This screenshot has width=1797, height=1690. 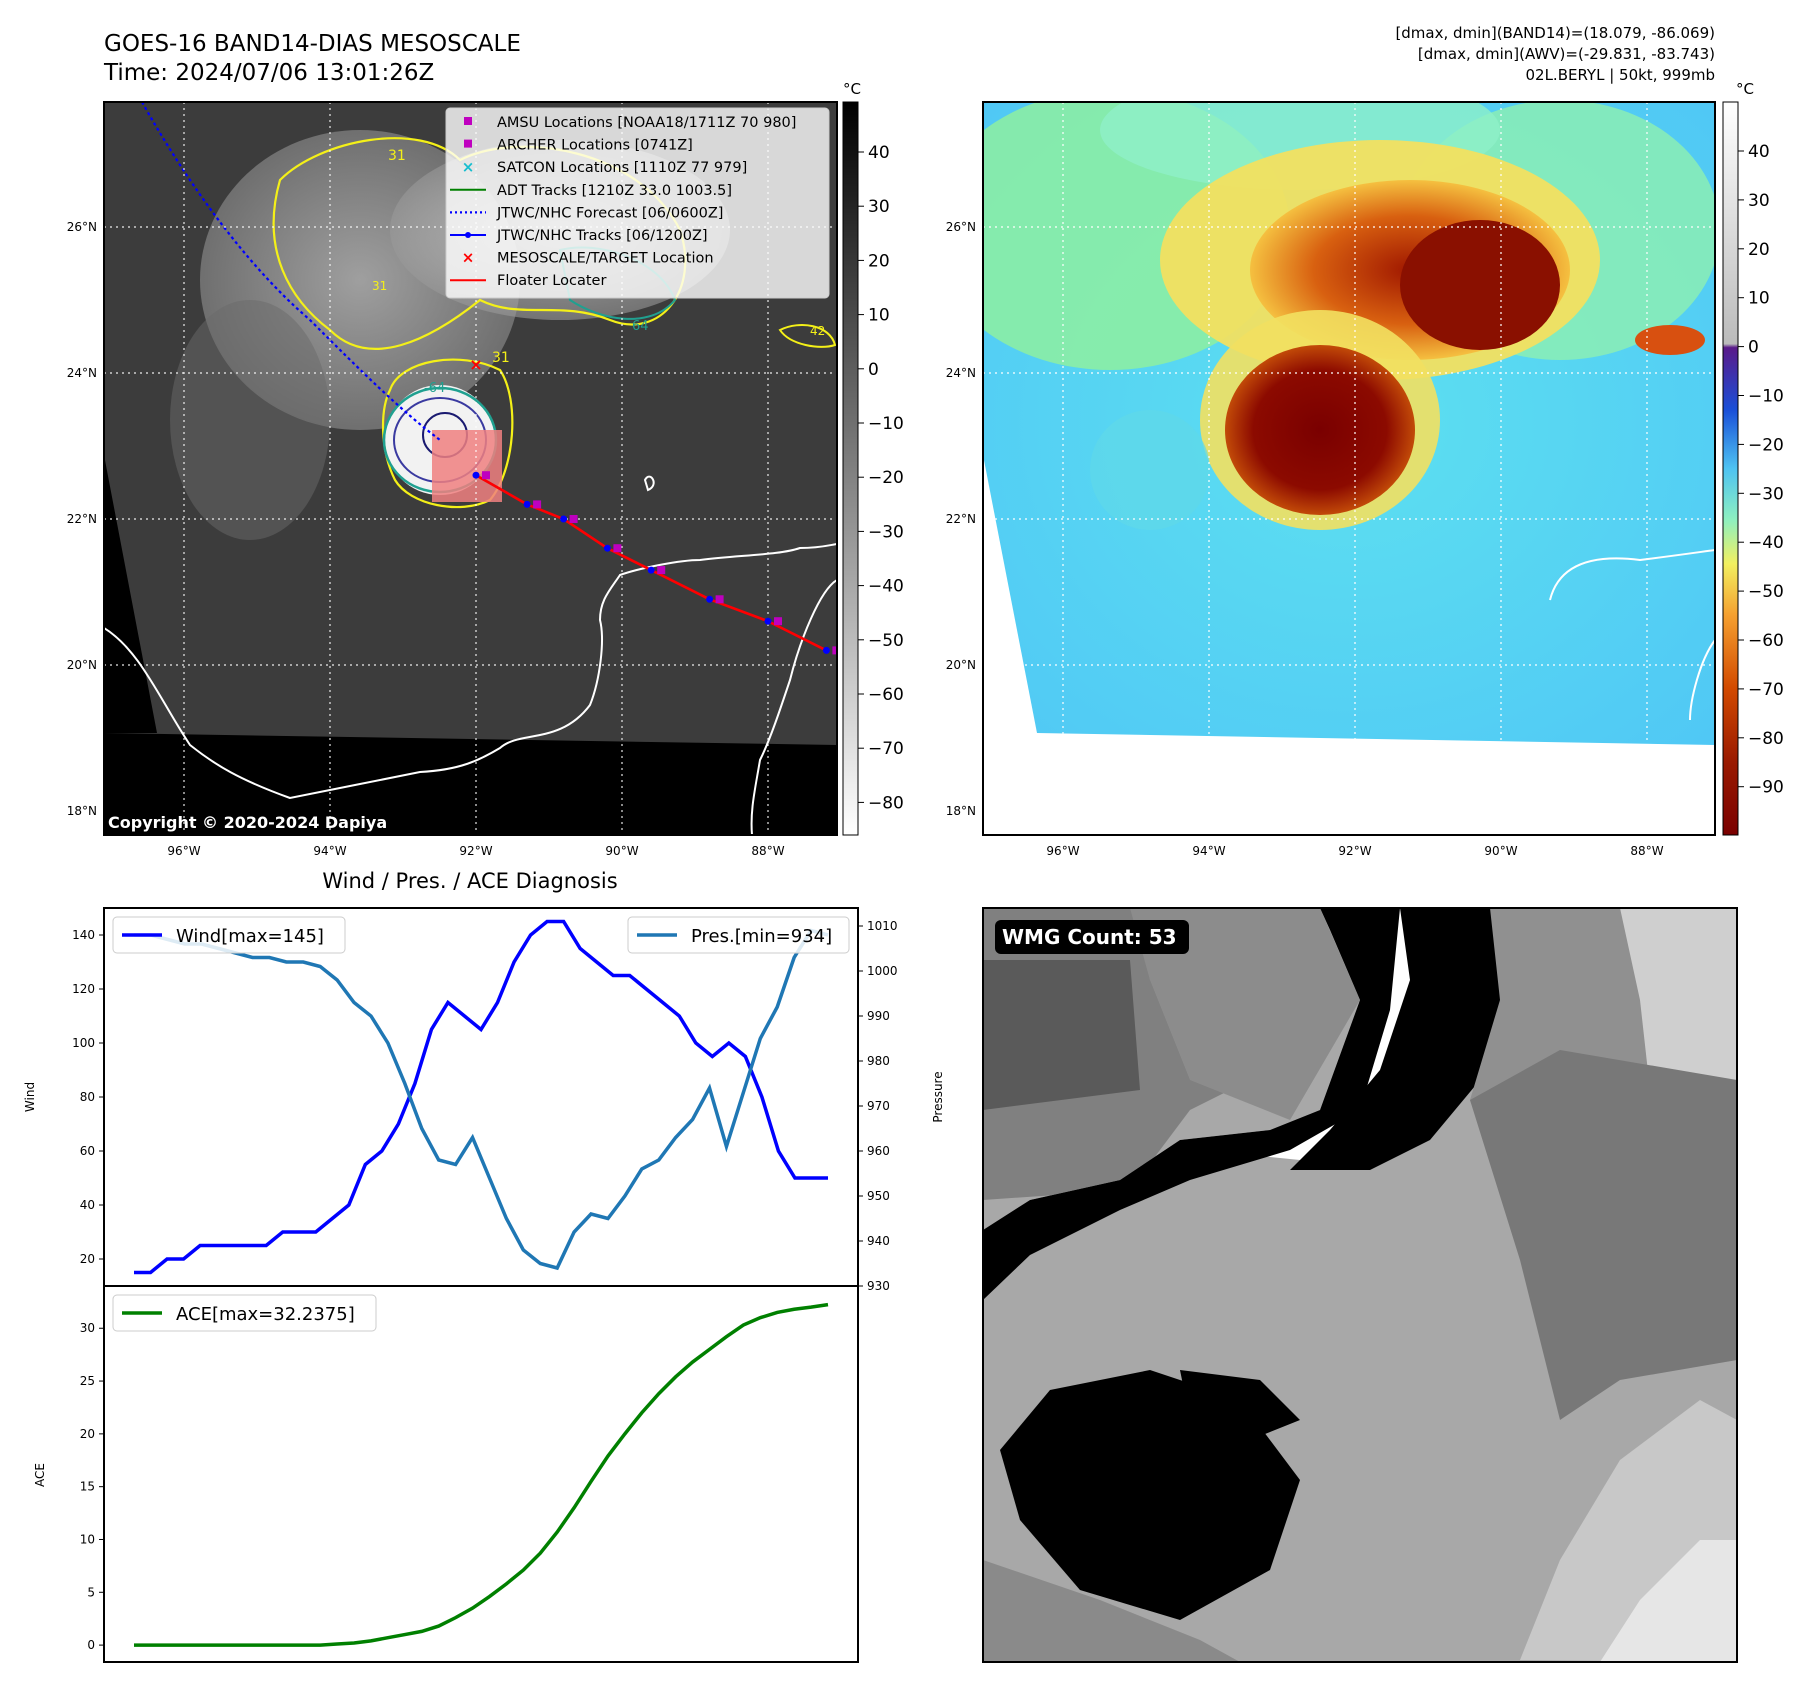 What do you see at coordinates (1753, 458) in the screenshot?
I see `colorbar-color: °C 40 30 20 10 0 −10 −20 −30 −40 −50 −60 −70 −80 −90` at bounding box center [1753, 458].